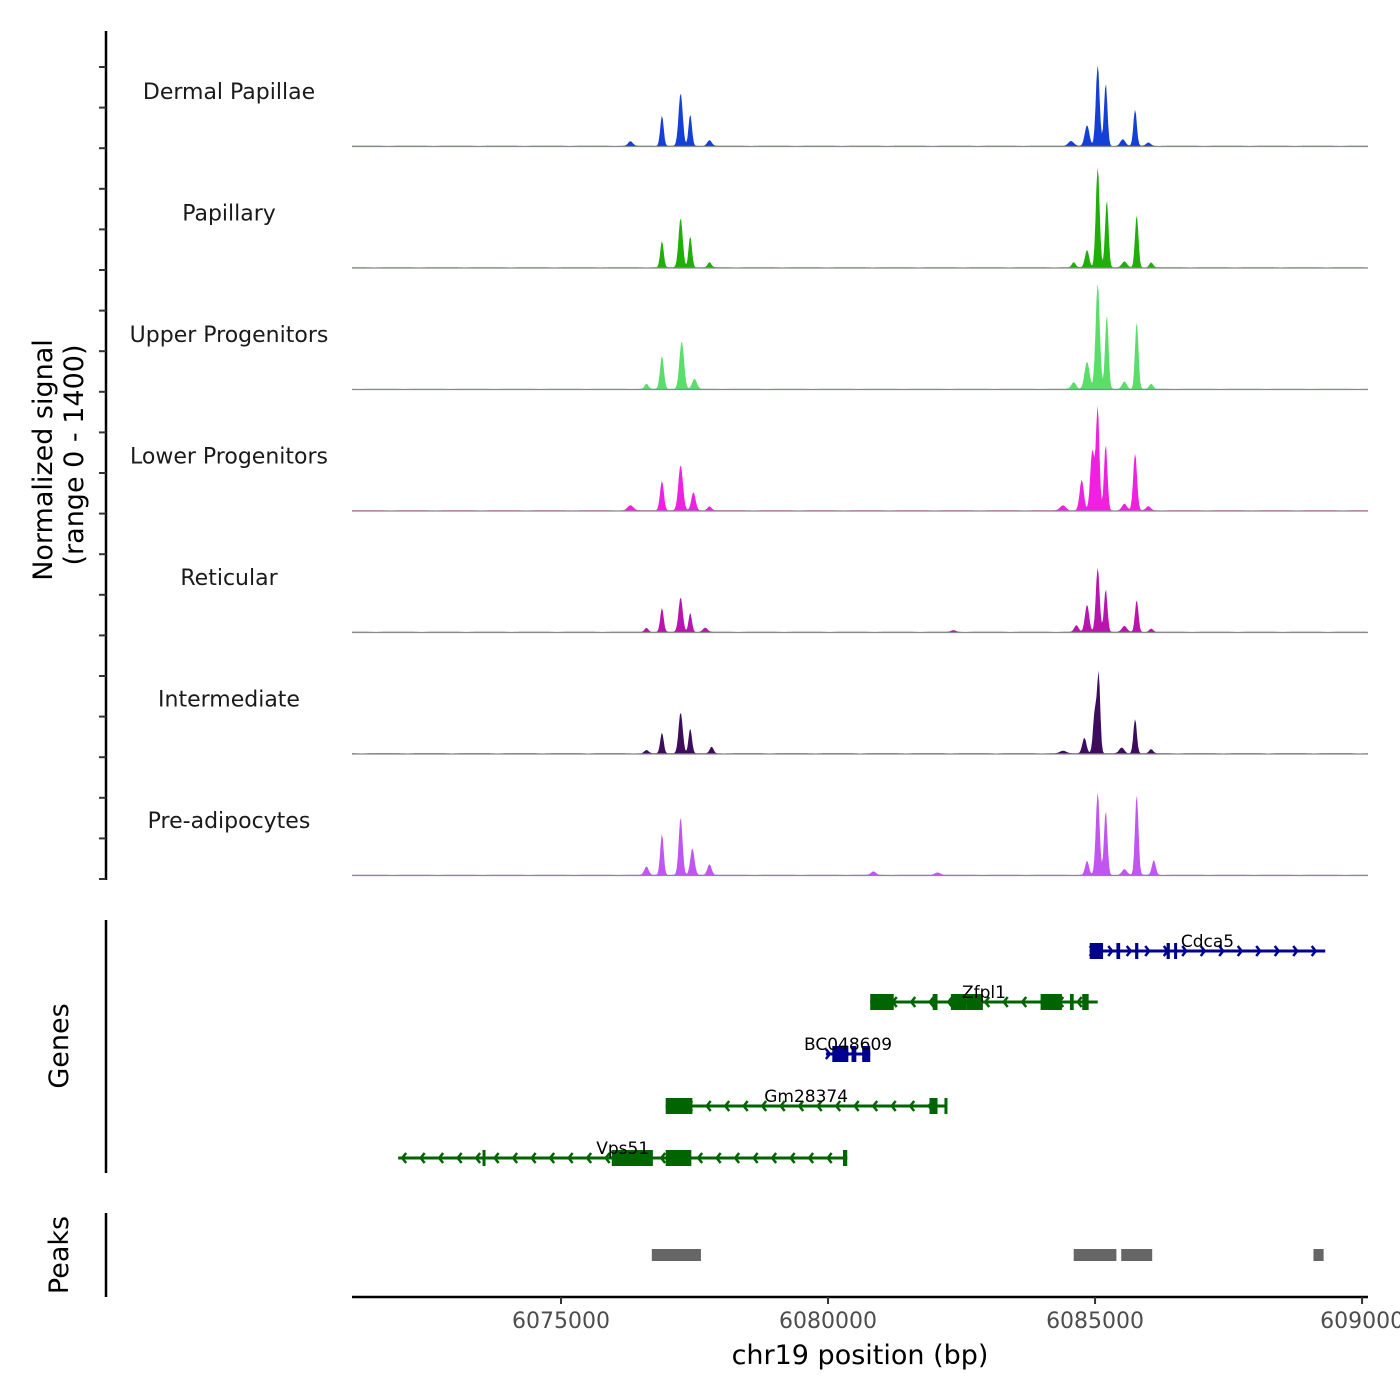 The width and height of the screenshot is (1400, 1400). I want to click on coverage-track: Lower Progenitors, so click(749, 458).